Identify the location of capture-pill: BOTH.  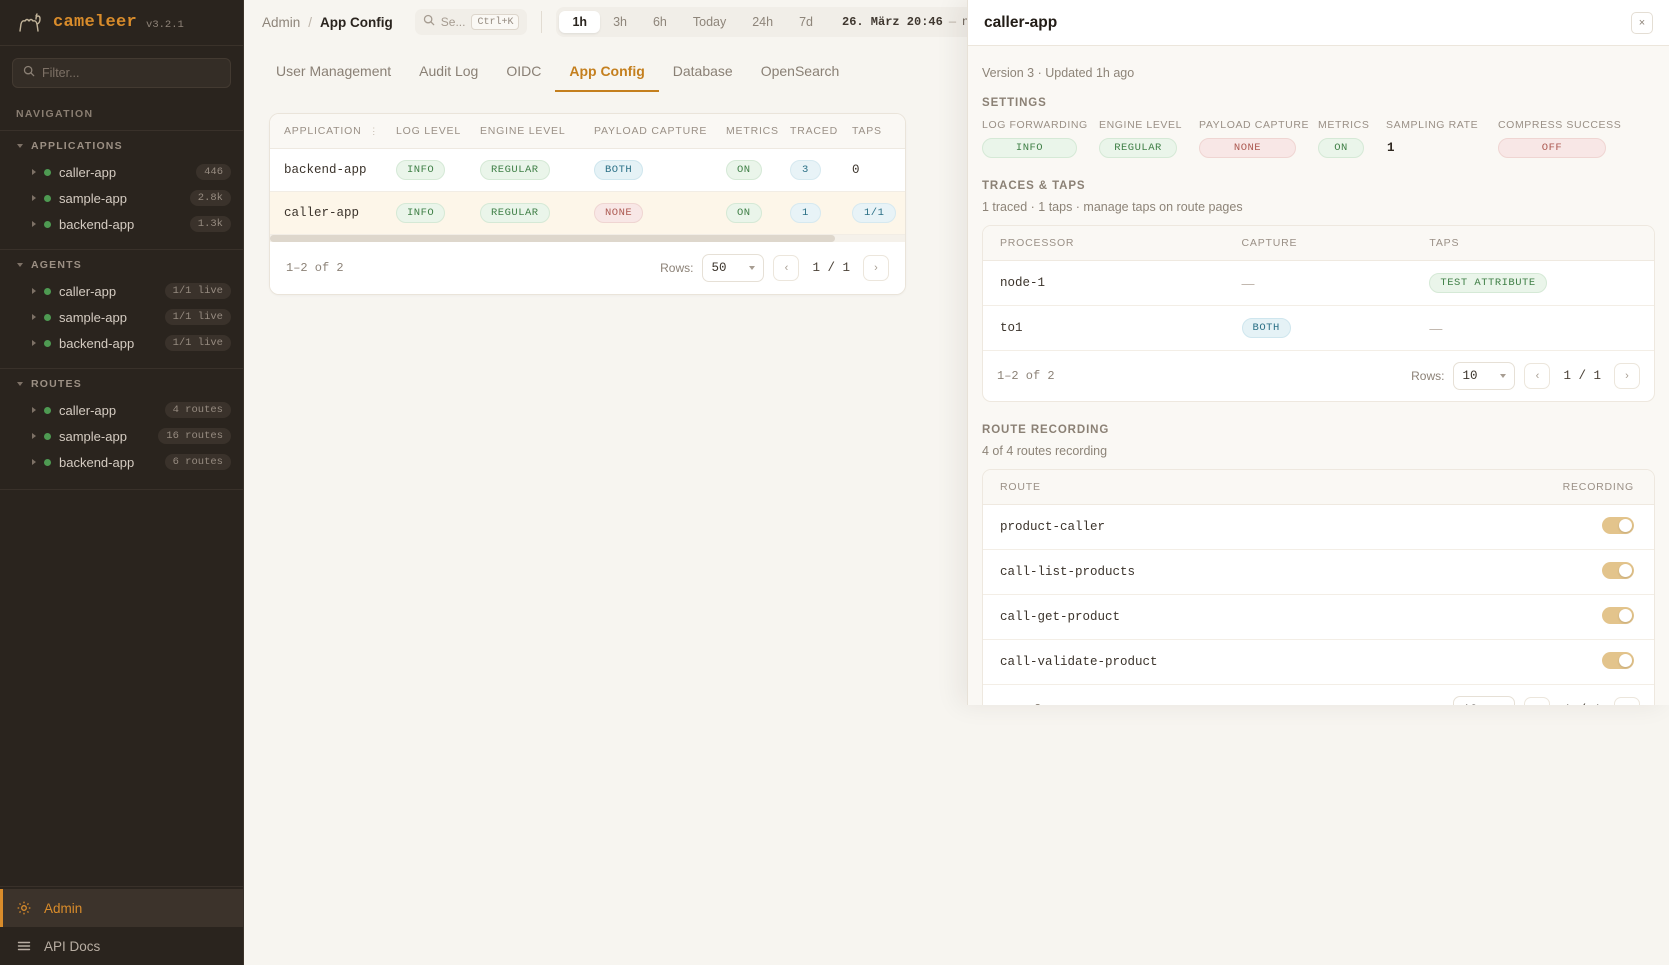
(1266, 328).